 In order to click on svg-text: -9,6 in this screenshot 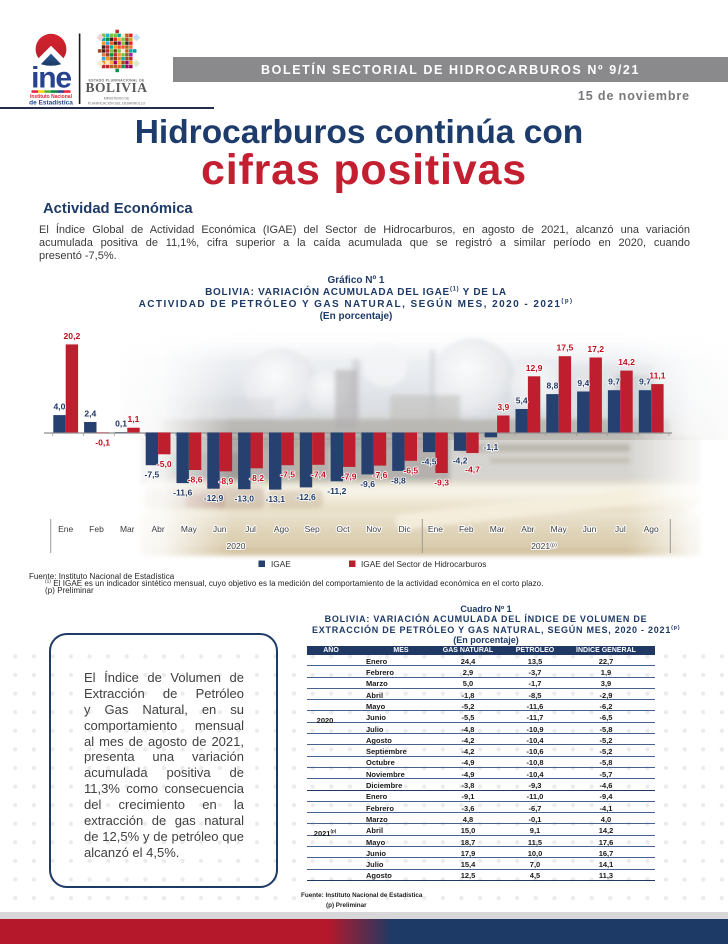, I will do `click(367, 484)`.